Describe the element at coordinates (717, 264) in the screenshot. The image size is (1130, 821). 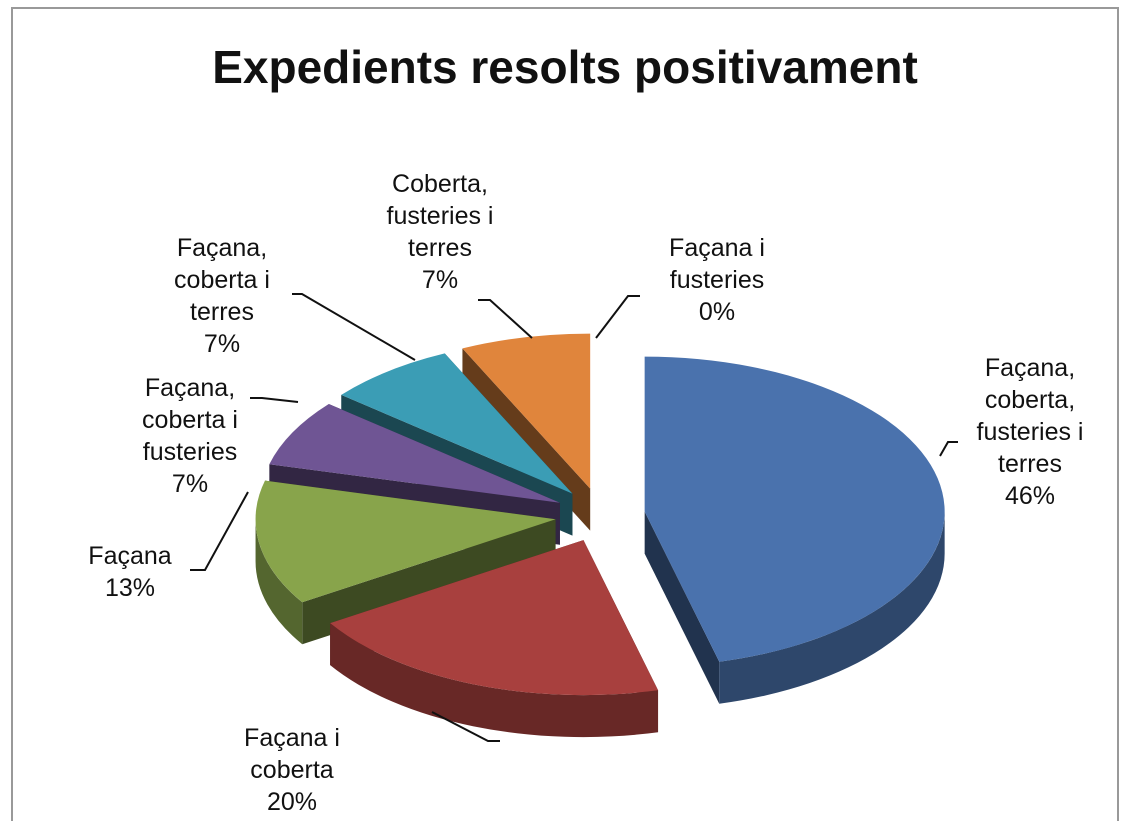
I see `label-name: Façana i fusteries` at that location.